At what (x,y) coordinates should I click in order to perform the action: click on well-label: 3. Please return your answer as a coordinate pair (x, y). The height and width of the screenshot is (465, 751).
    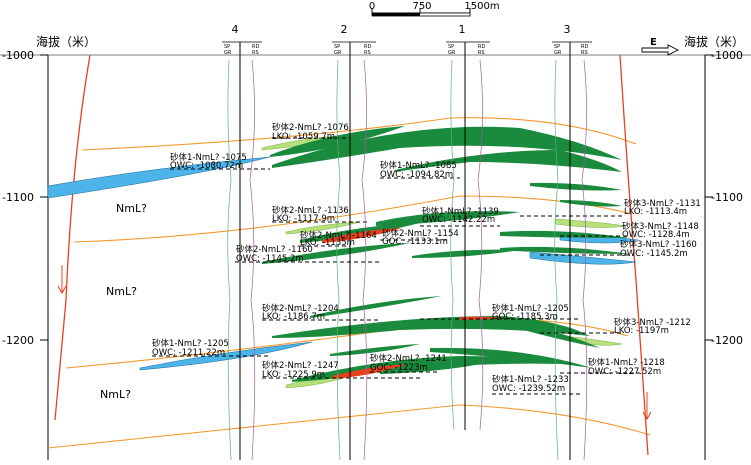
    Looking at the image, I should click on (567, 29).